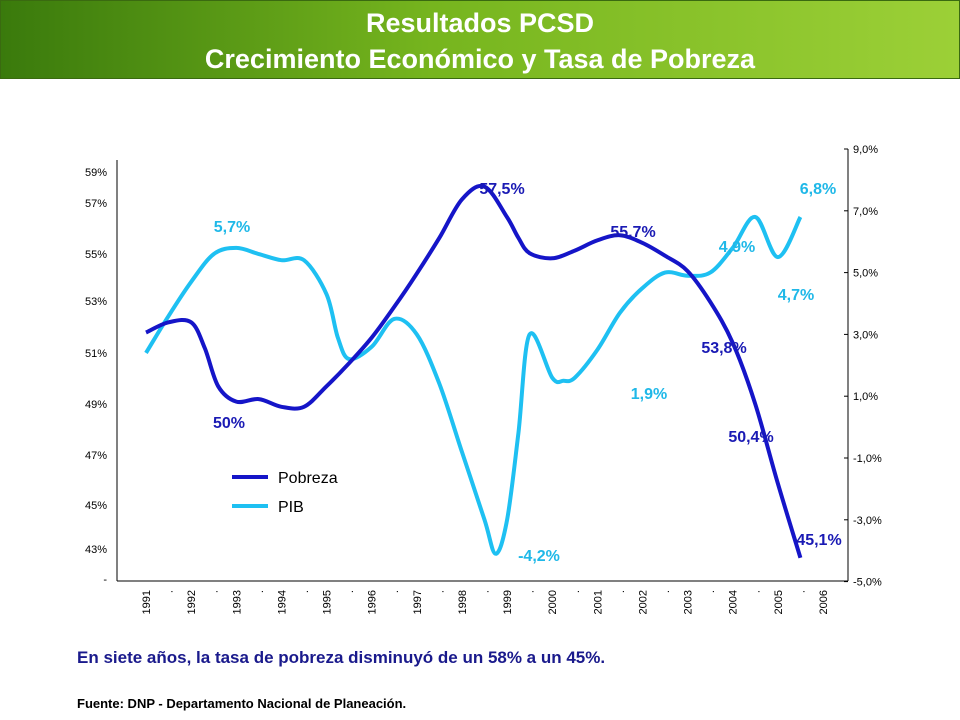 The height and width of the screenshot is (720, 960). I want to click on y-right-tick-label: 7,0%, so click(865, 212).